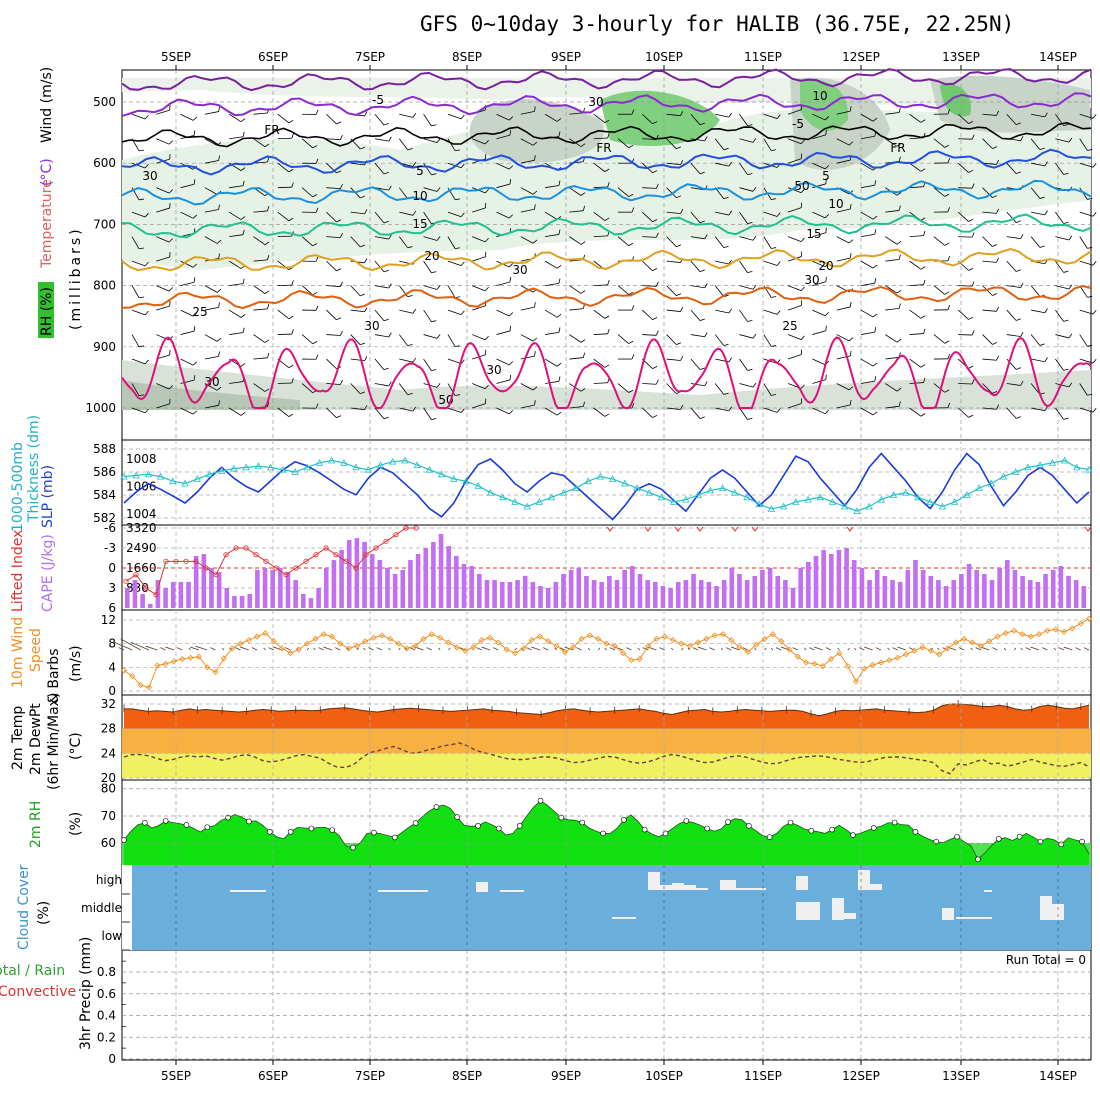 This screenshot has width=1100, height=1100. What do you see at coordinates (108, 843) in the screenshot?
I see `rh-tick-label: 60` at bounding box center [108, 843].